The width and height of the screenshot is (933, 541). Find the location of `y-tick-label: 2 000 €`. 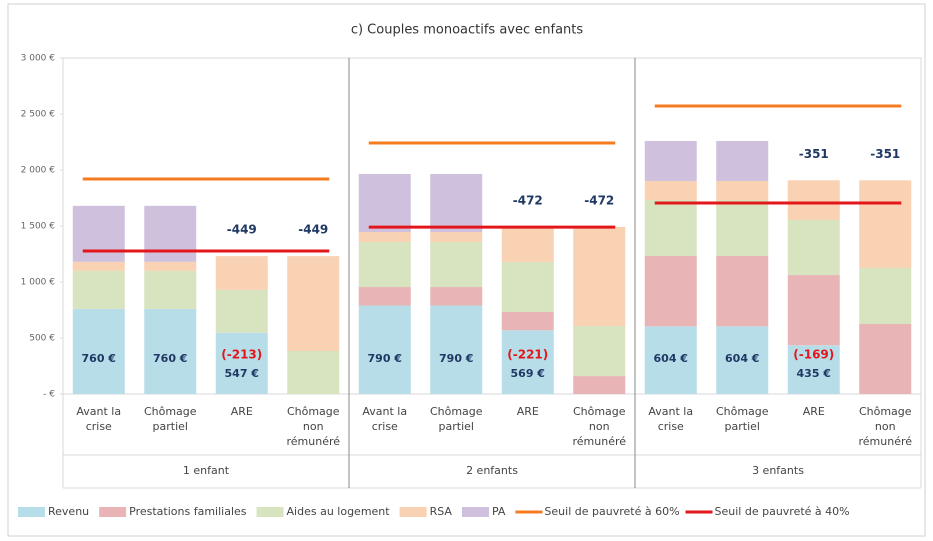

y-tick-label: 2 000 € is located at coordinates (38, 171).